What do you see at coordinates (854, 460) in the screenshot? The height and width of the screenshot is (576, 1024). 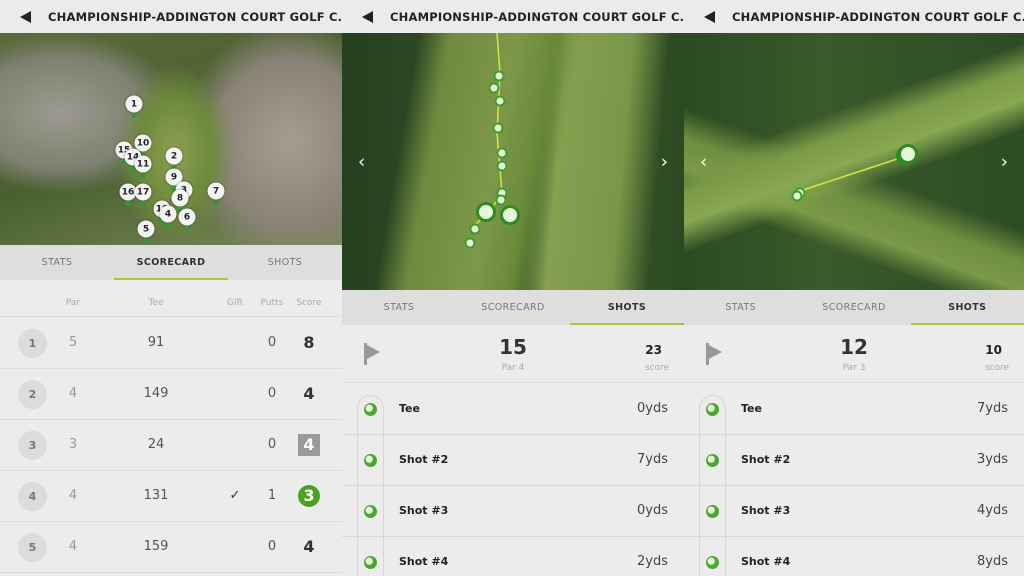 I see `shot-row: Shot #2 3yds` at bounding box center [854, 460].